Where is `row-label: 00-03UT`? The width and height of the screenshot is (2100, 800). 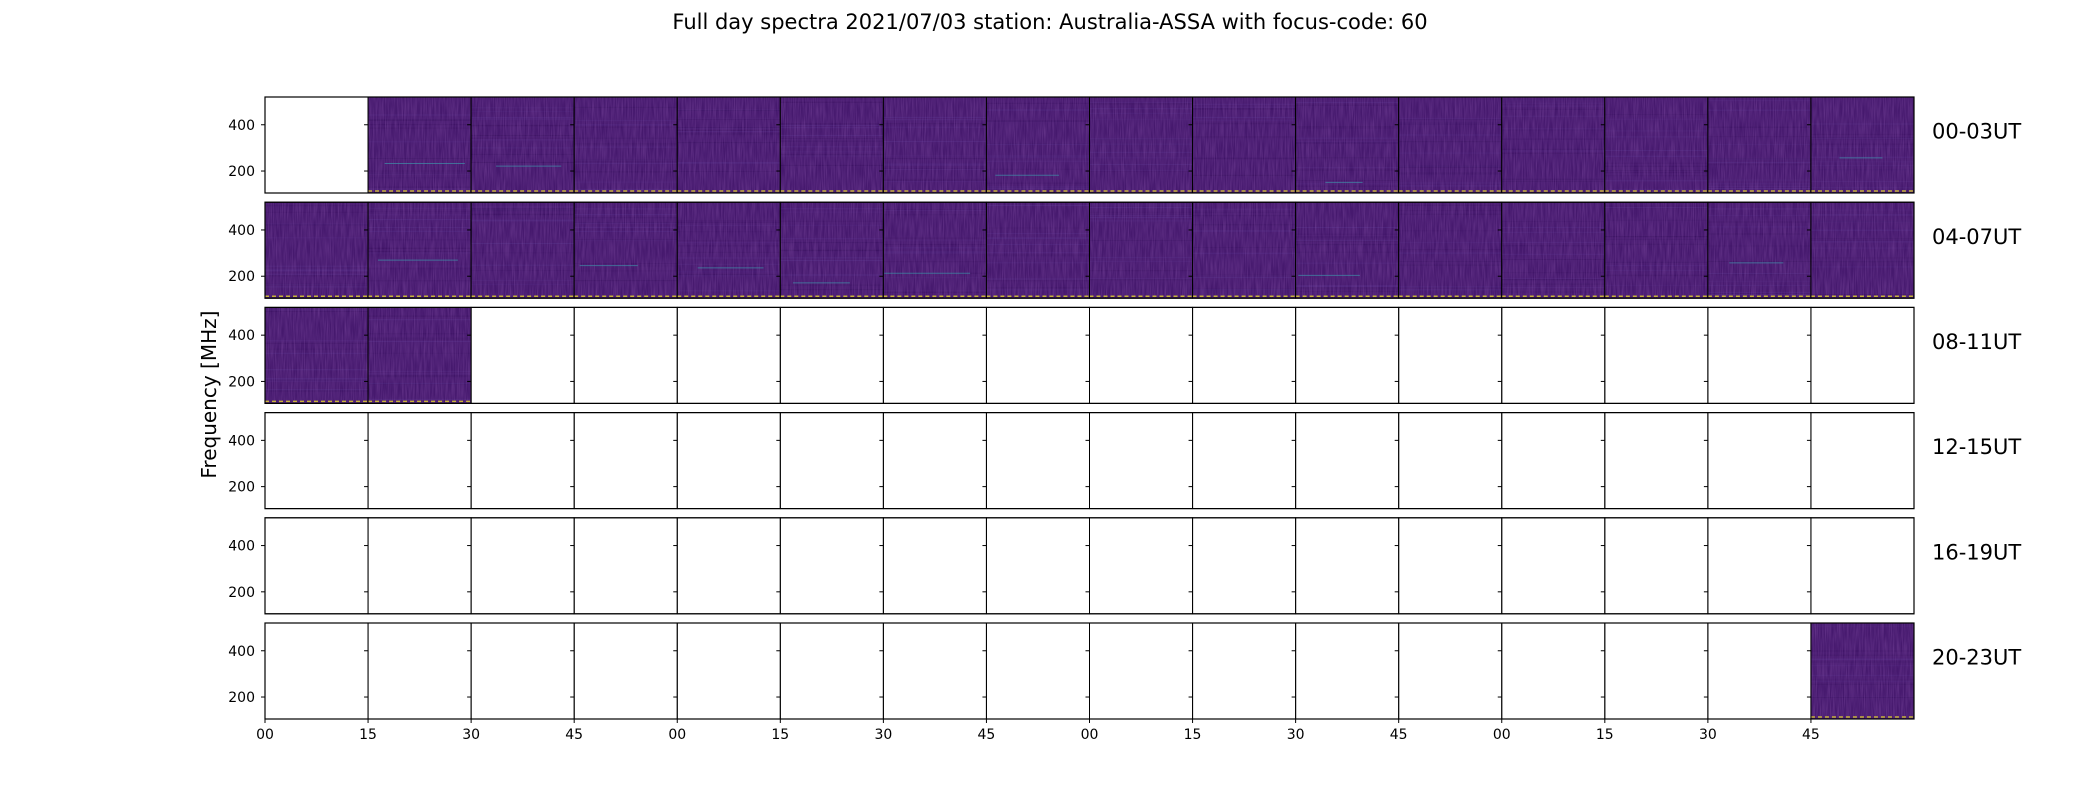
row-label: 00-03UT is located at coordinates (1976, 132).